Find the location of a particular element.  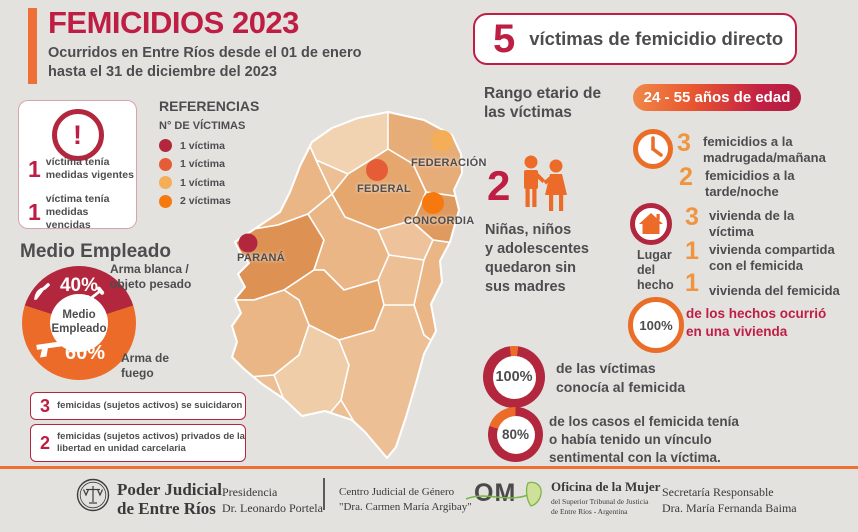

concordia-label: CONCORDIA is located at coordinates (439, 221).